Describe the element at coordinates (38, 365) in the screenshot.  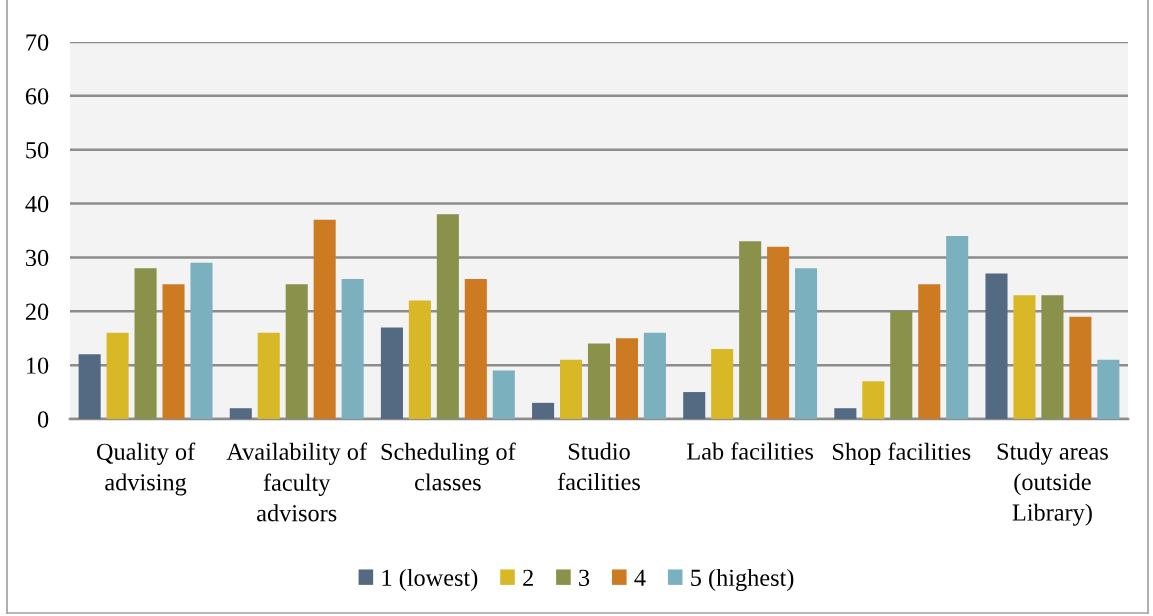
I see `y-tick-label: 10` at that location.